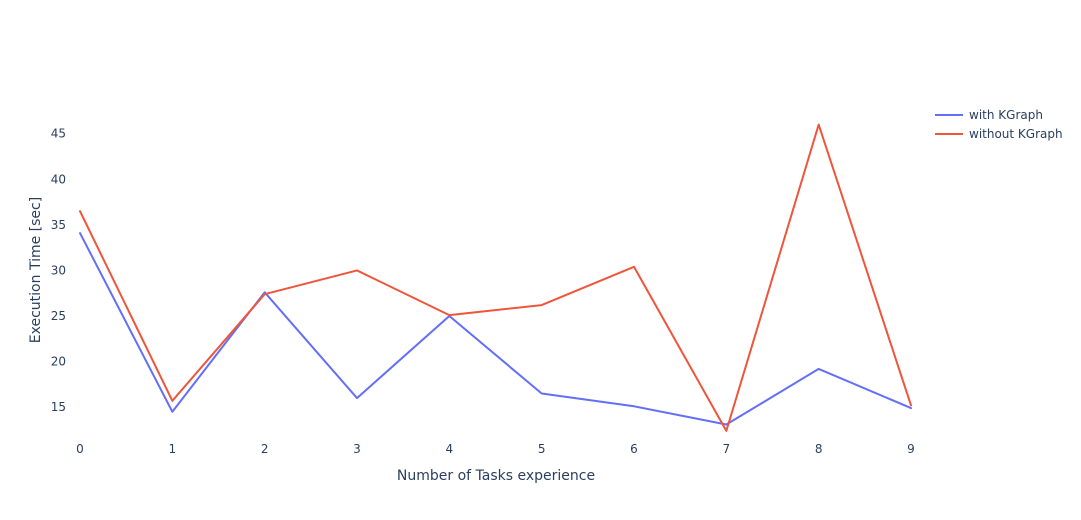 This screenshot has width=1081, height=520. I want to click on x-axis-title: Number of Tasks experience, so click(496, 476).